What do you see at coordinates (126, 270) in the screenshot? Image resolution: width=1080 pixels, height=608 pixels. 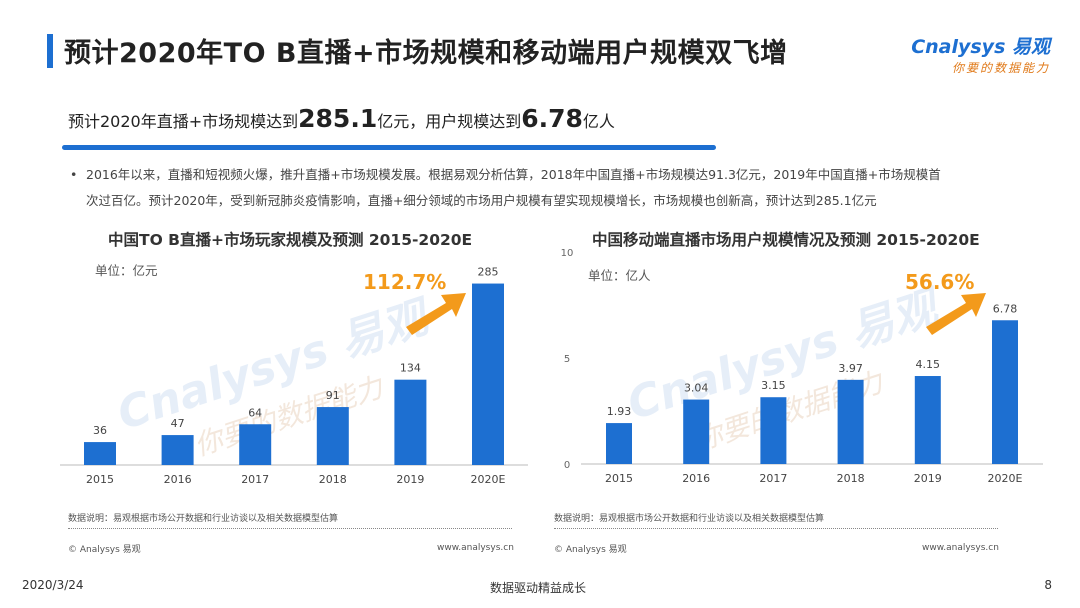 I see `left-chart-unit: 单位：亿元` at bounding box center [126, 270].